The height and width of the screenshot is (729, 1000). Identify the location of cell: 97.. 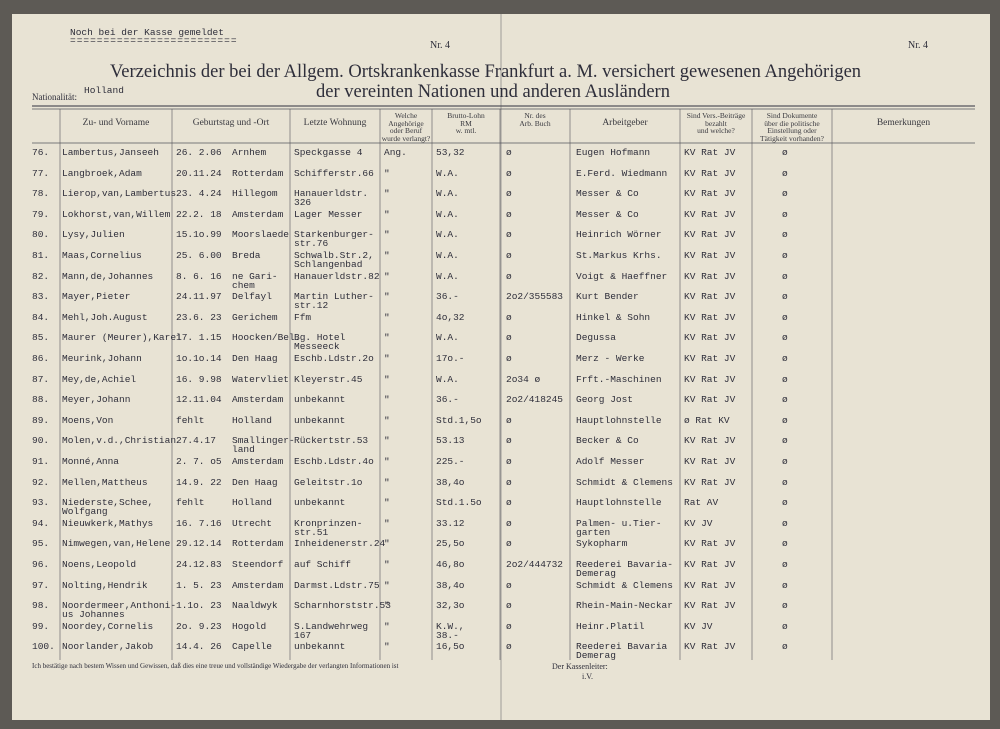
(41, 585).